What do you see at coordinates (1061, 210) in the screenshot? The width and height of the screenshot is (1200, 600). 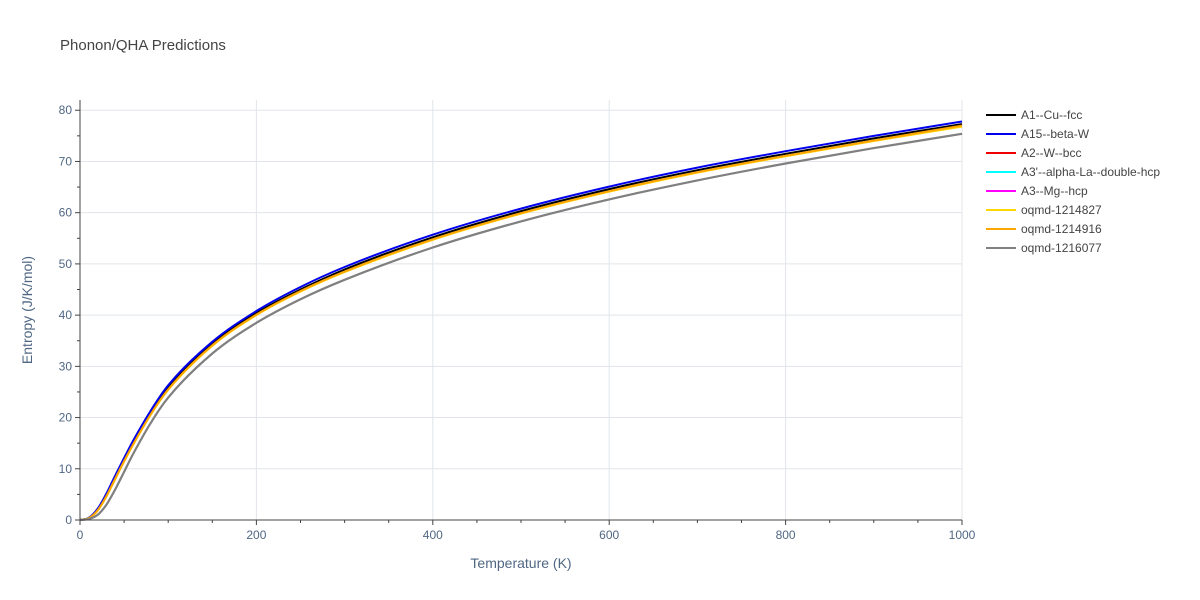 I see `legend-label: oqmd-1214827` at bounding box center [1061, 210].